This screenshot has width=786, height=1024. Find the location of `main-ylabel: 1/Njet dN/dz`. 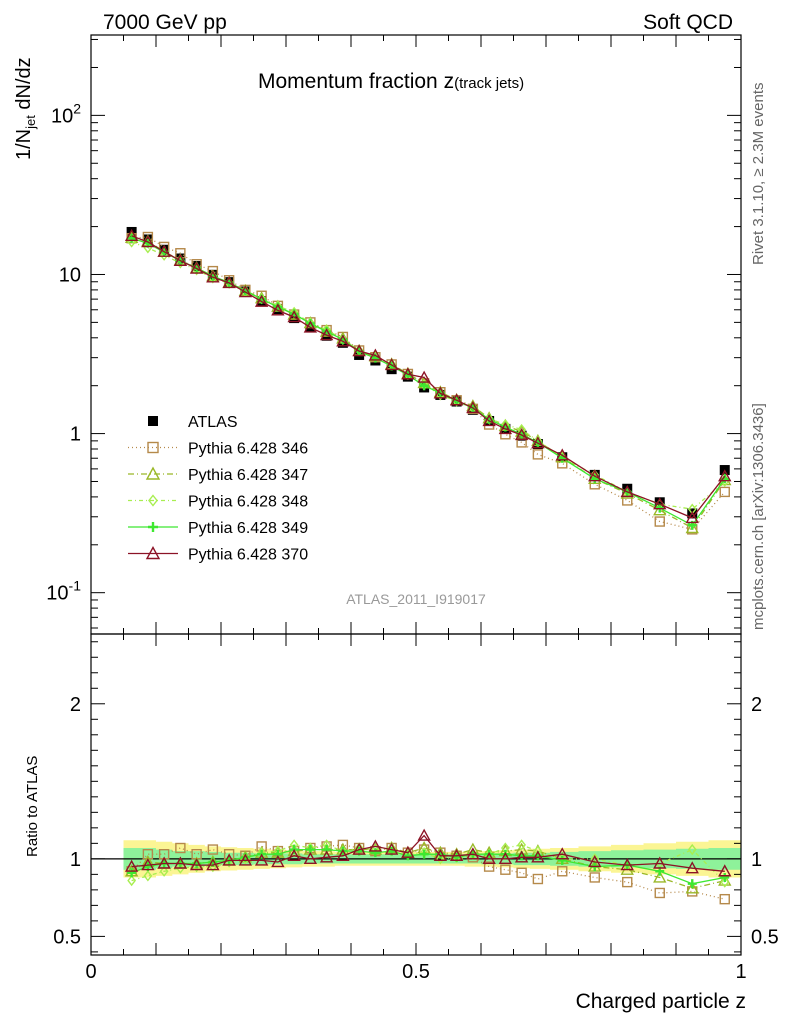

main-ylabel: 1/Njet dN/dz is located at coordinates (25, 108).